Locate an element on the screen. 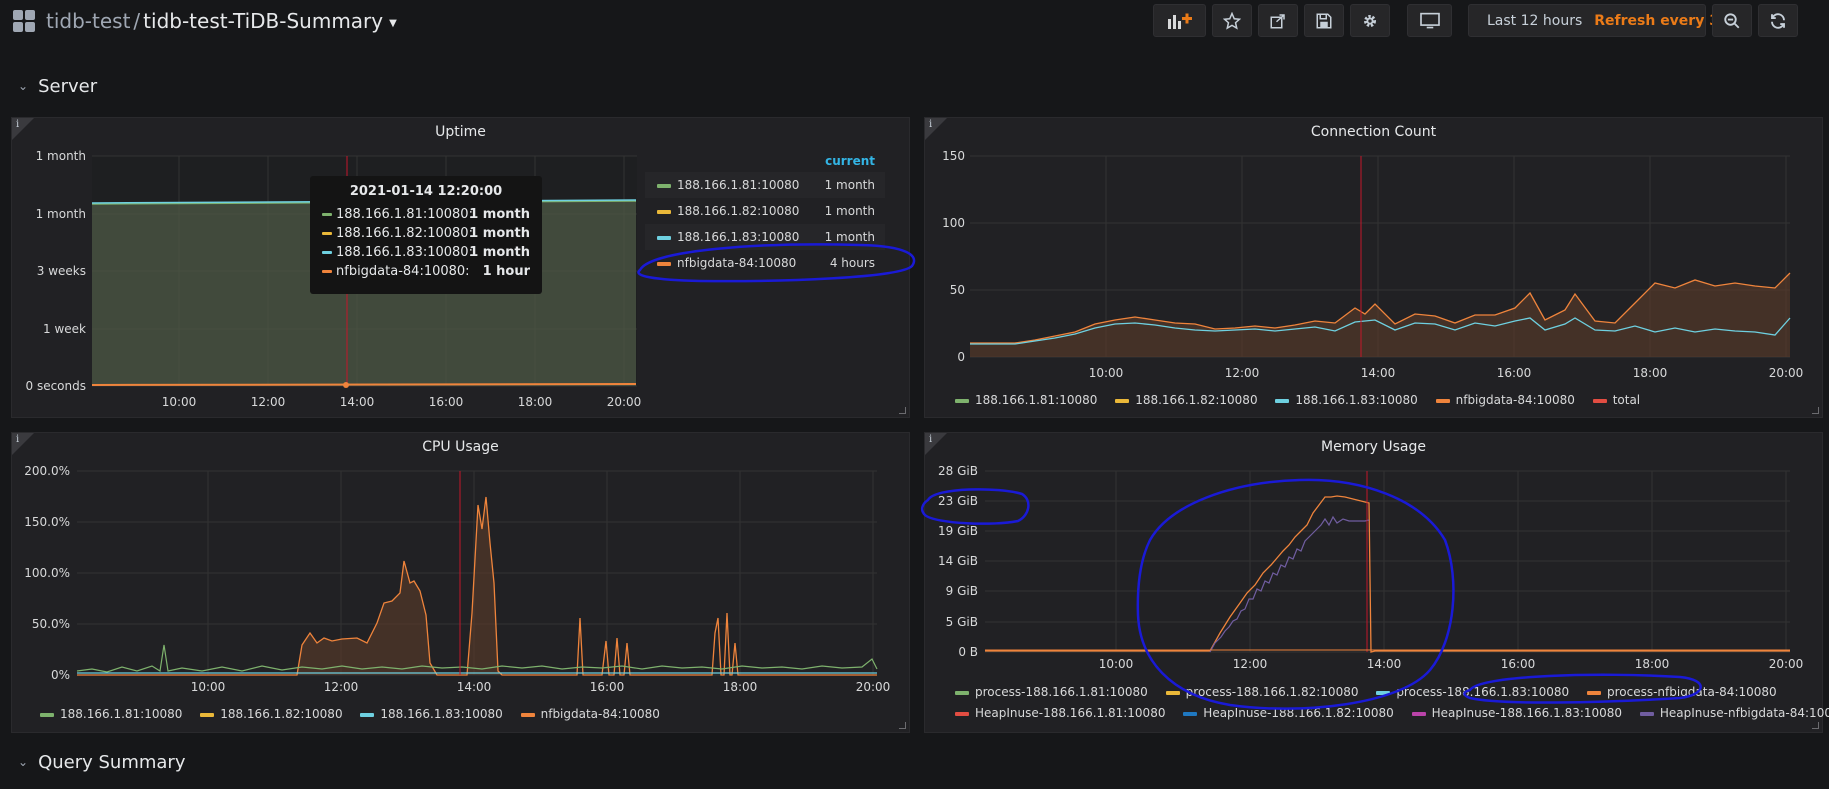 The height and width of the screenshot is (789, 1829). legend-item: nfbigdata-84:10080 4 hours is located at coordinates (765, 263).